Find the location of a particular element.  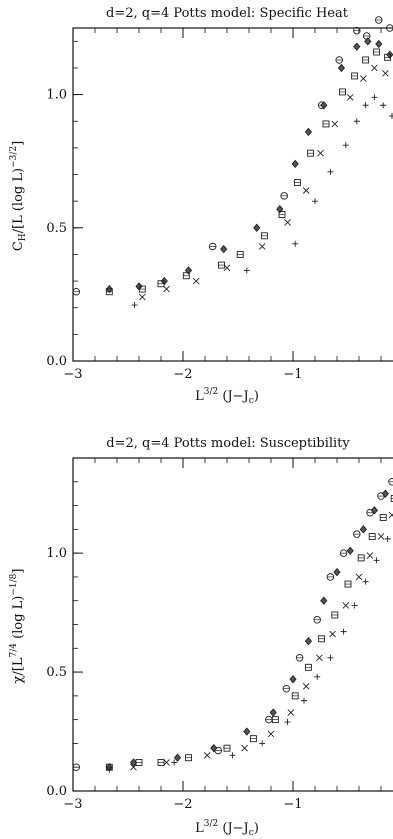

x-axis-label: L3/2 (J−Jc) is located at coordinates (227, 828).